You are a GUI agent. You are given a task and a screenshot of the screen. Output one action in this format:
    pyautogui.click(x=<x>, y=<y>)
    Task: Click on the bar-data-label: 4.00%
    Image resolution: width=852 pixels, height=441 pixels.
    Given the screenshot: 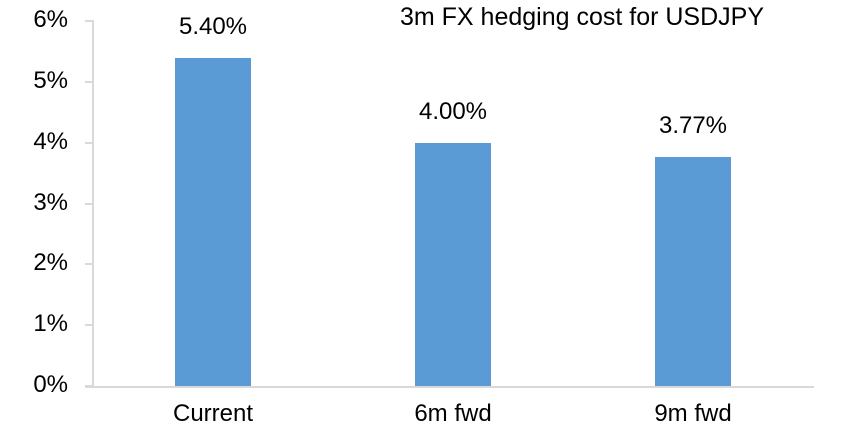 What is the action you would take?
    pyautogui.click(x=453, y=111)
    